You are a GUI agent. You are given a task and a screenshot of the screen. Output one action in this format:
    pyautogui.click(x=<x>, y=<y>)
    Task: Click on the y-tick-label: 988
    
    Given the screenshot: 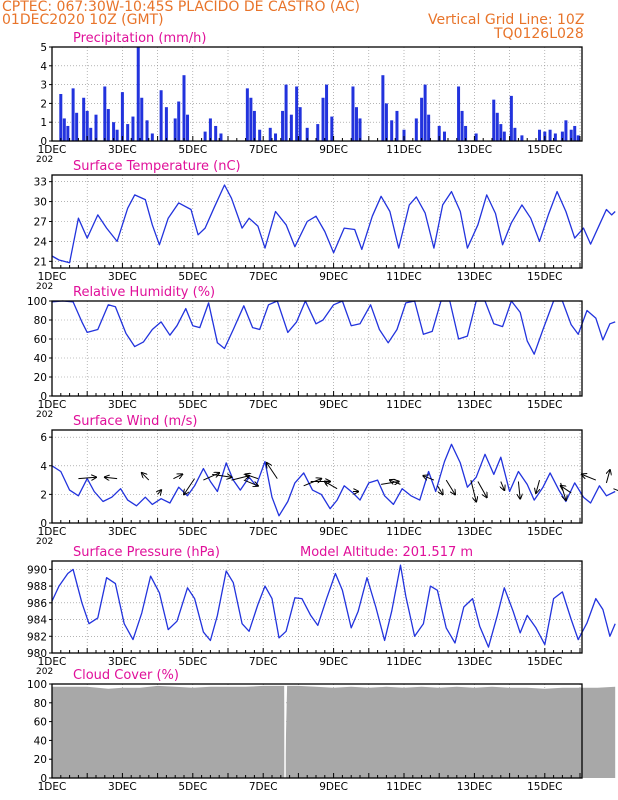 What is the action you would take?
    pyautogui.click(x=37, y=587)
    